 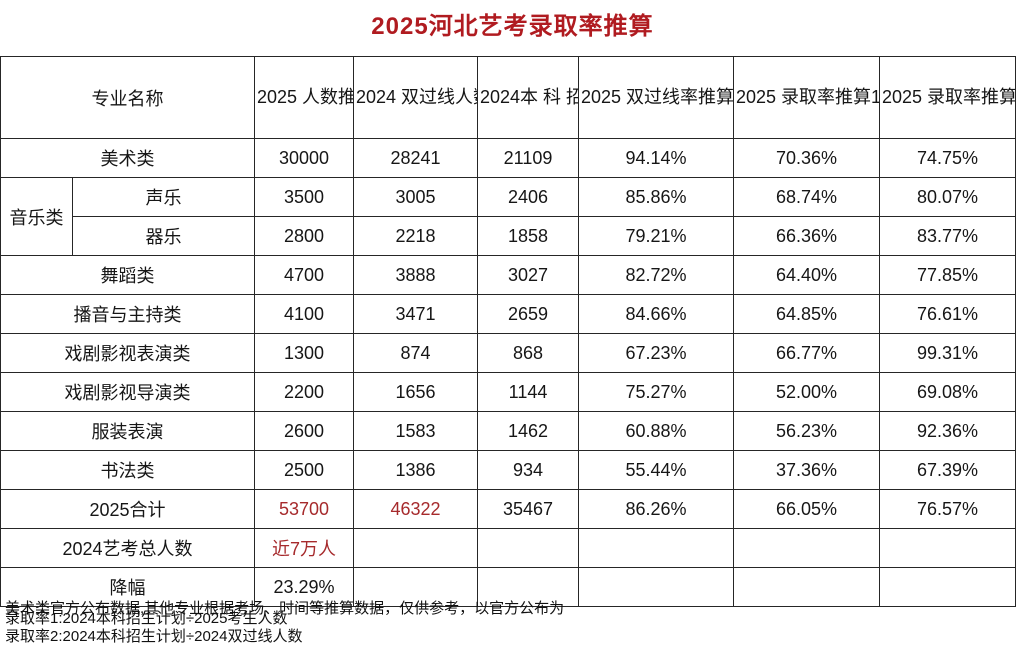 What do you see at coordinates (528, 353) in the screenshot?
I see `value-cell: 868` at bounding box center [528, 353].